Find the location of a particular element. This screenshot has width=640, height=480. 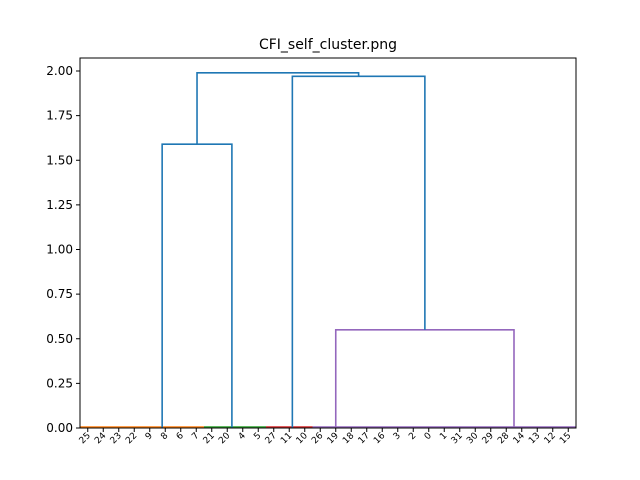

y-tick-label: 0.00 is located at coordinates (59, 428).